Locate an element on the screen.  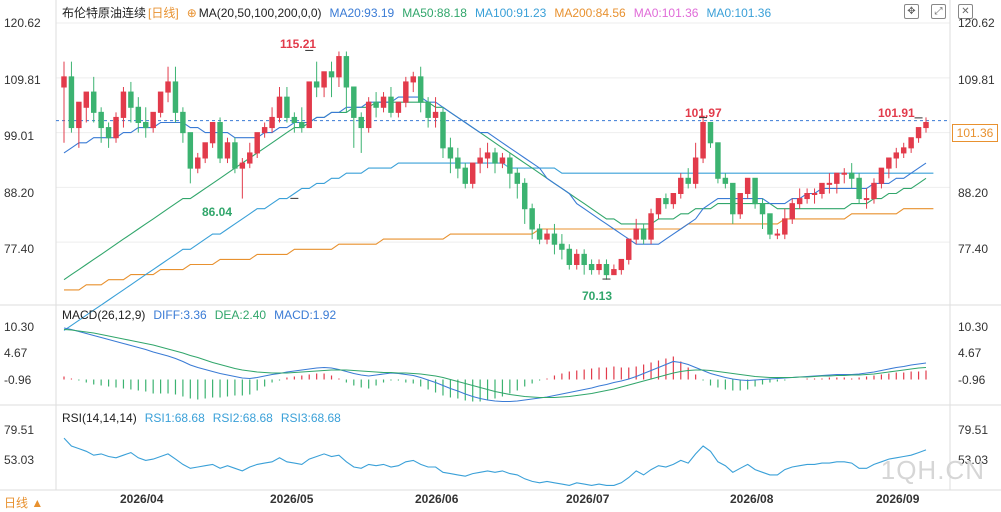
period-selector: 日线 ▲ is located at coordinates (24, 503).